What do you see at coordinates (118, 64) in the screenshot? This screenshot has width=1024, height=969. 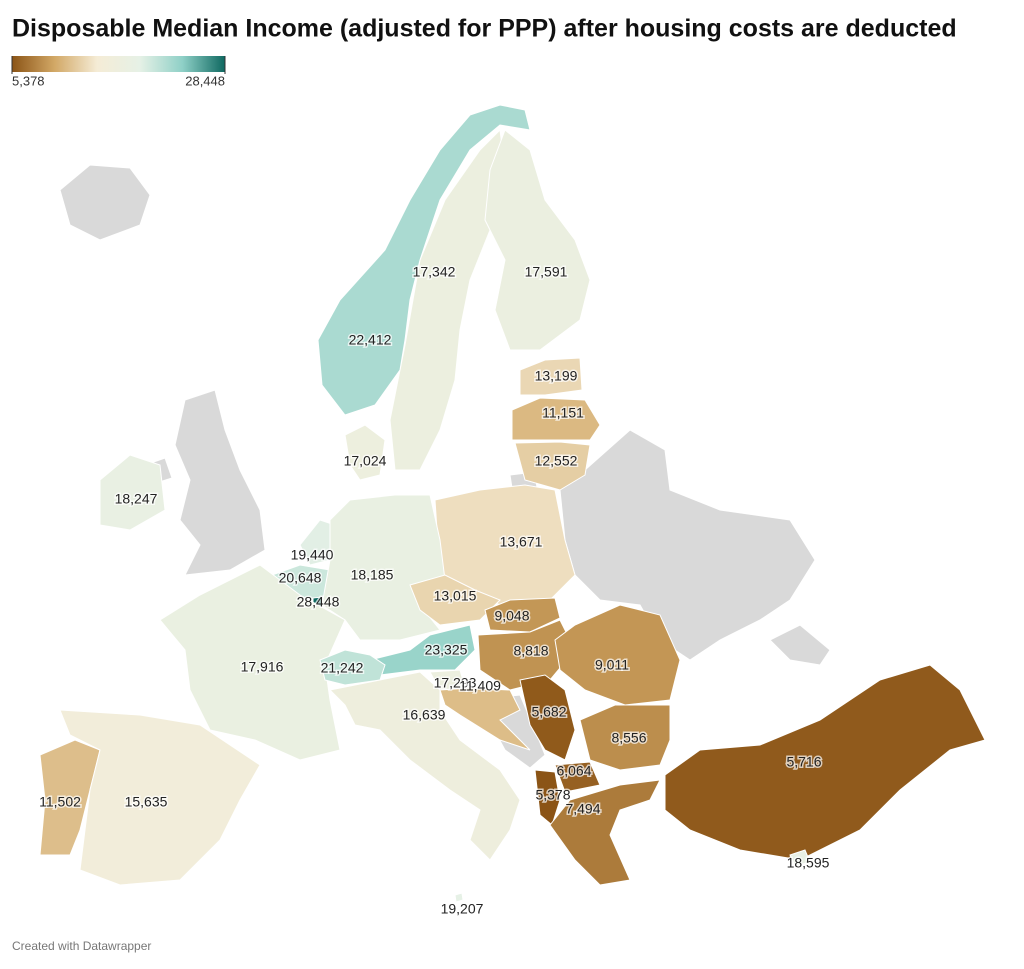 I see `legend-bar` at bounding box center [118, 64].